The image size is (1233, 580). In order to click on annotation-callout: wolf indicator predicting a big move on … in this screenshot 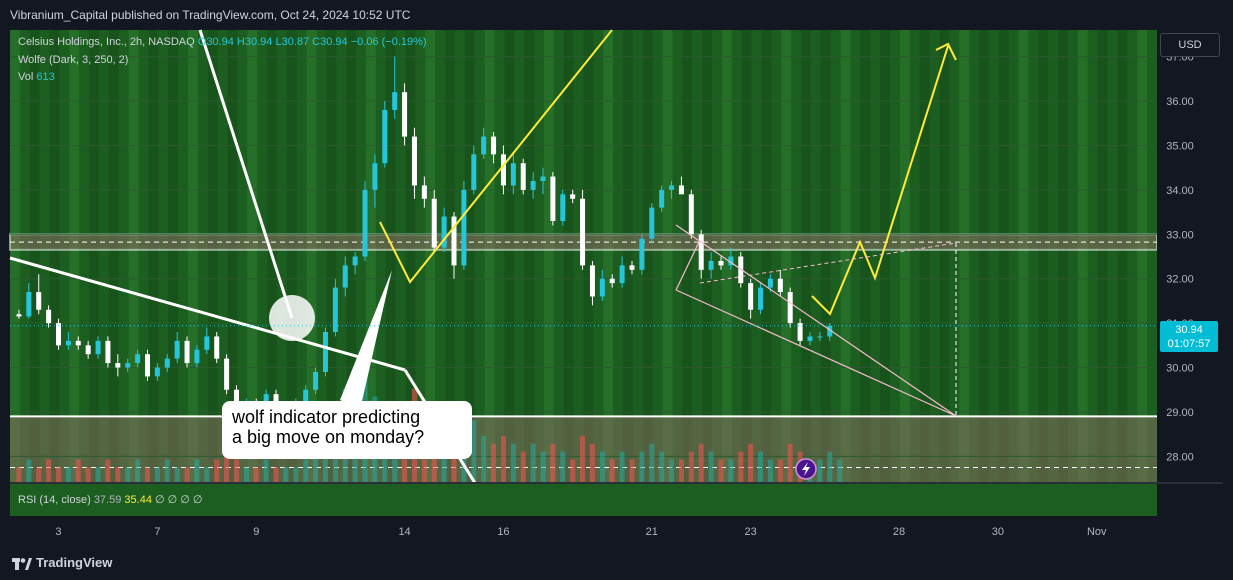, I will do `click(347, 430)`.